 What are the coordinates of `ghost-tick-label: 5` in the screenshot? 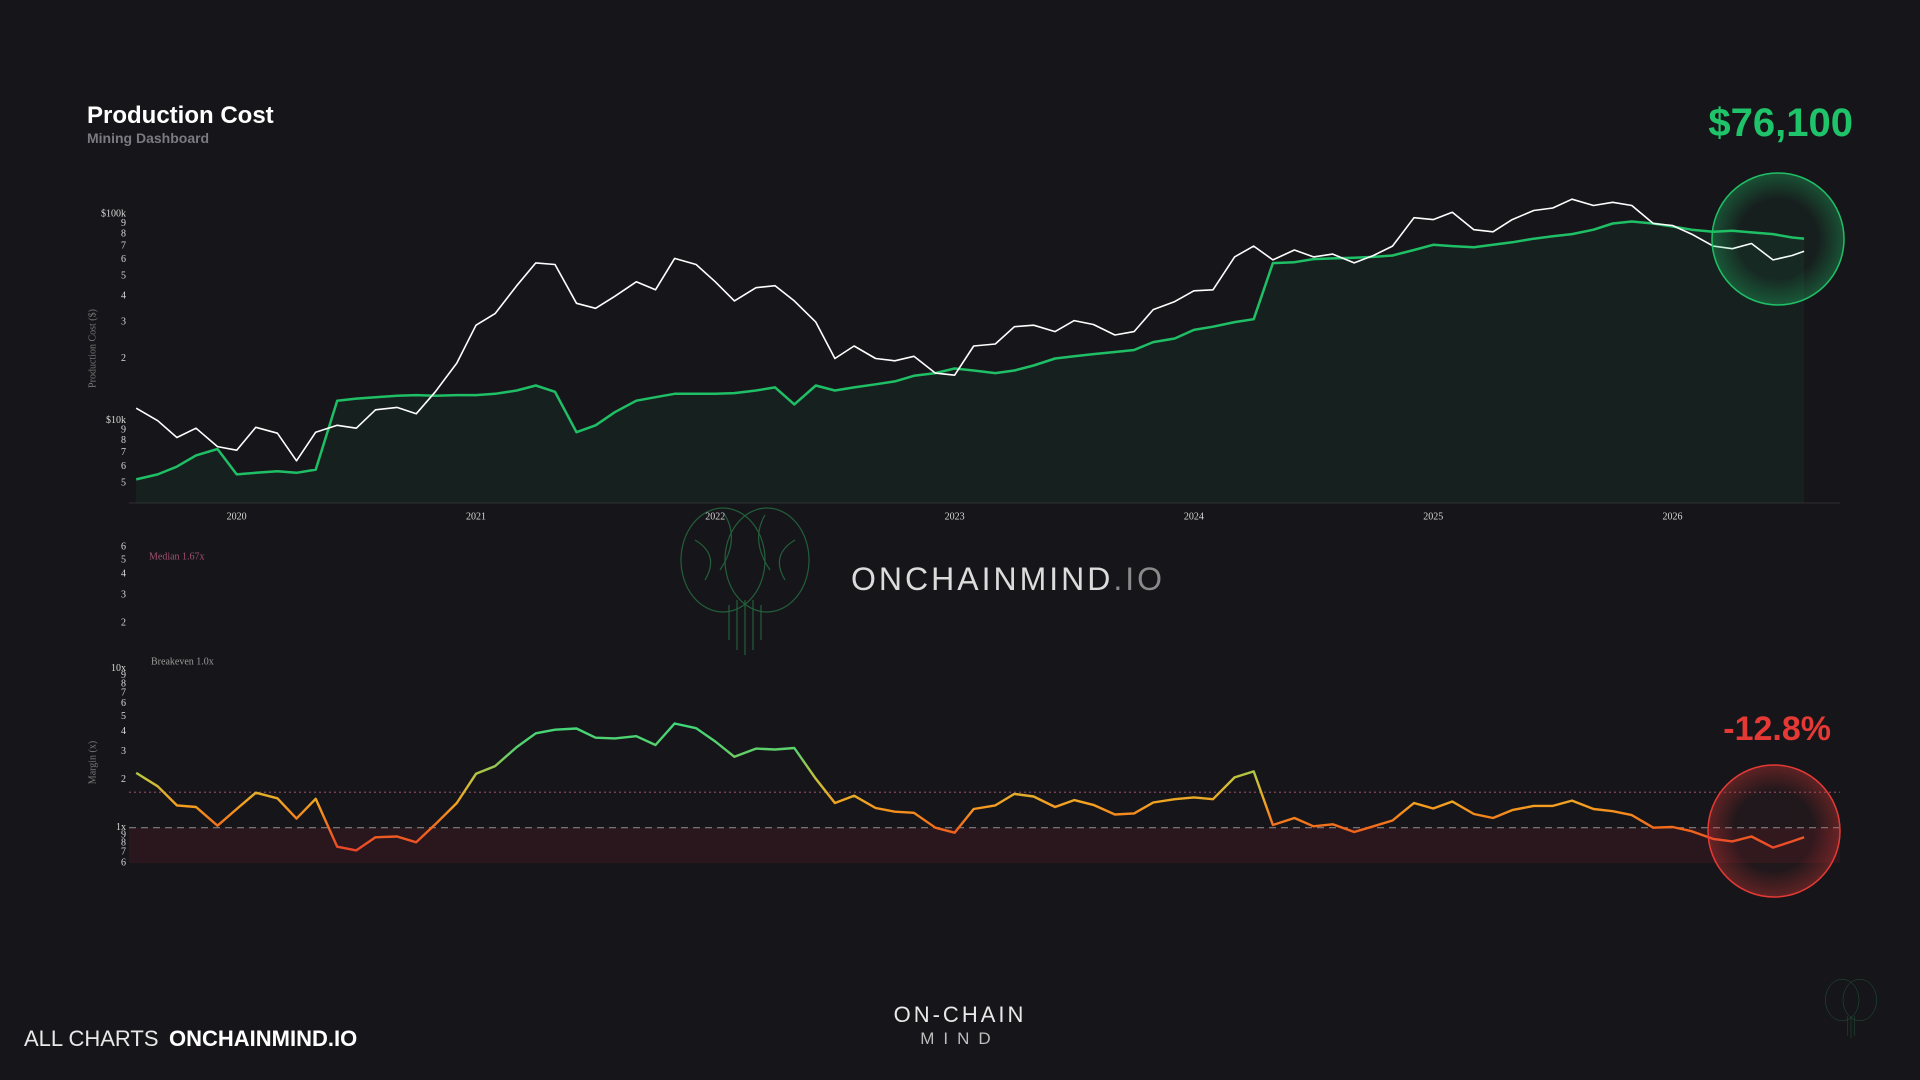 It's located at (123, 559).